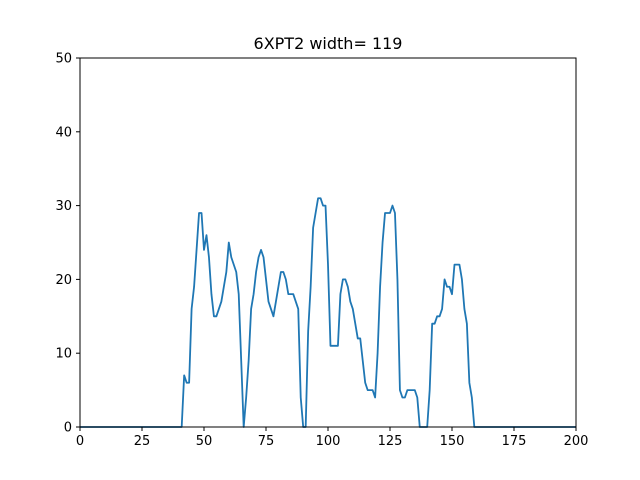 Image resolution: width=640 pixels, height=480 pixels. What do you see at coordinates (63, 206) in the screenshot?
I see `y-tick-label: 30` at bounding box center [63, 206].